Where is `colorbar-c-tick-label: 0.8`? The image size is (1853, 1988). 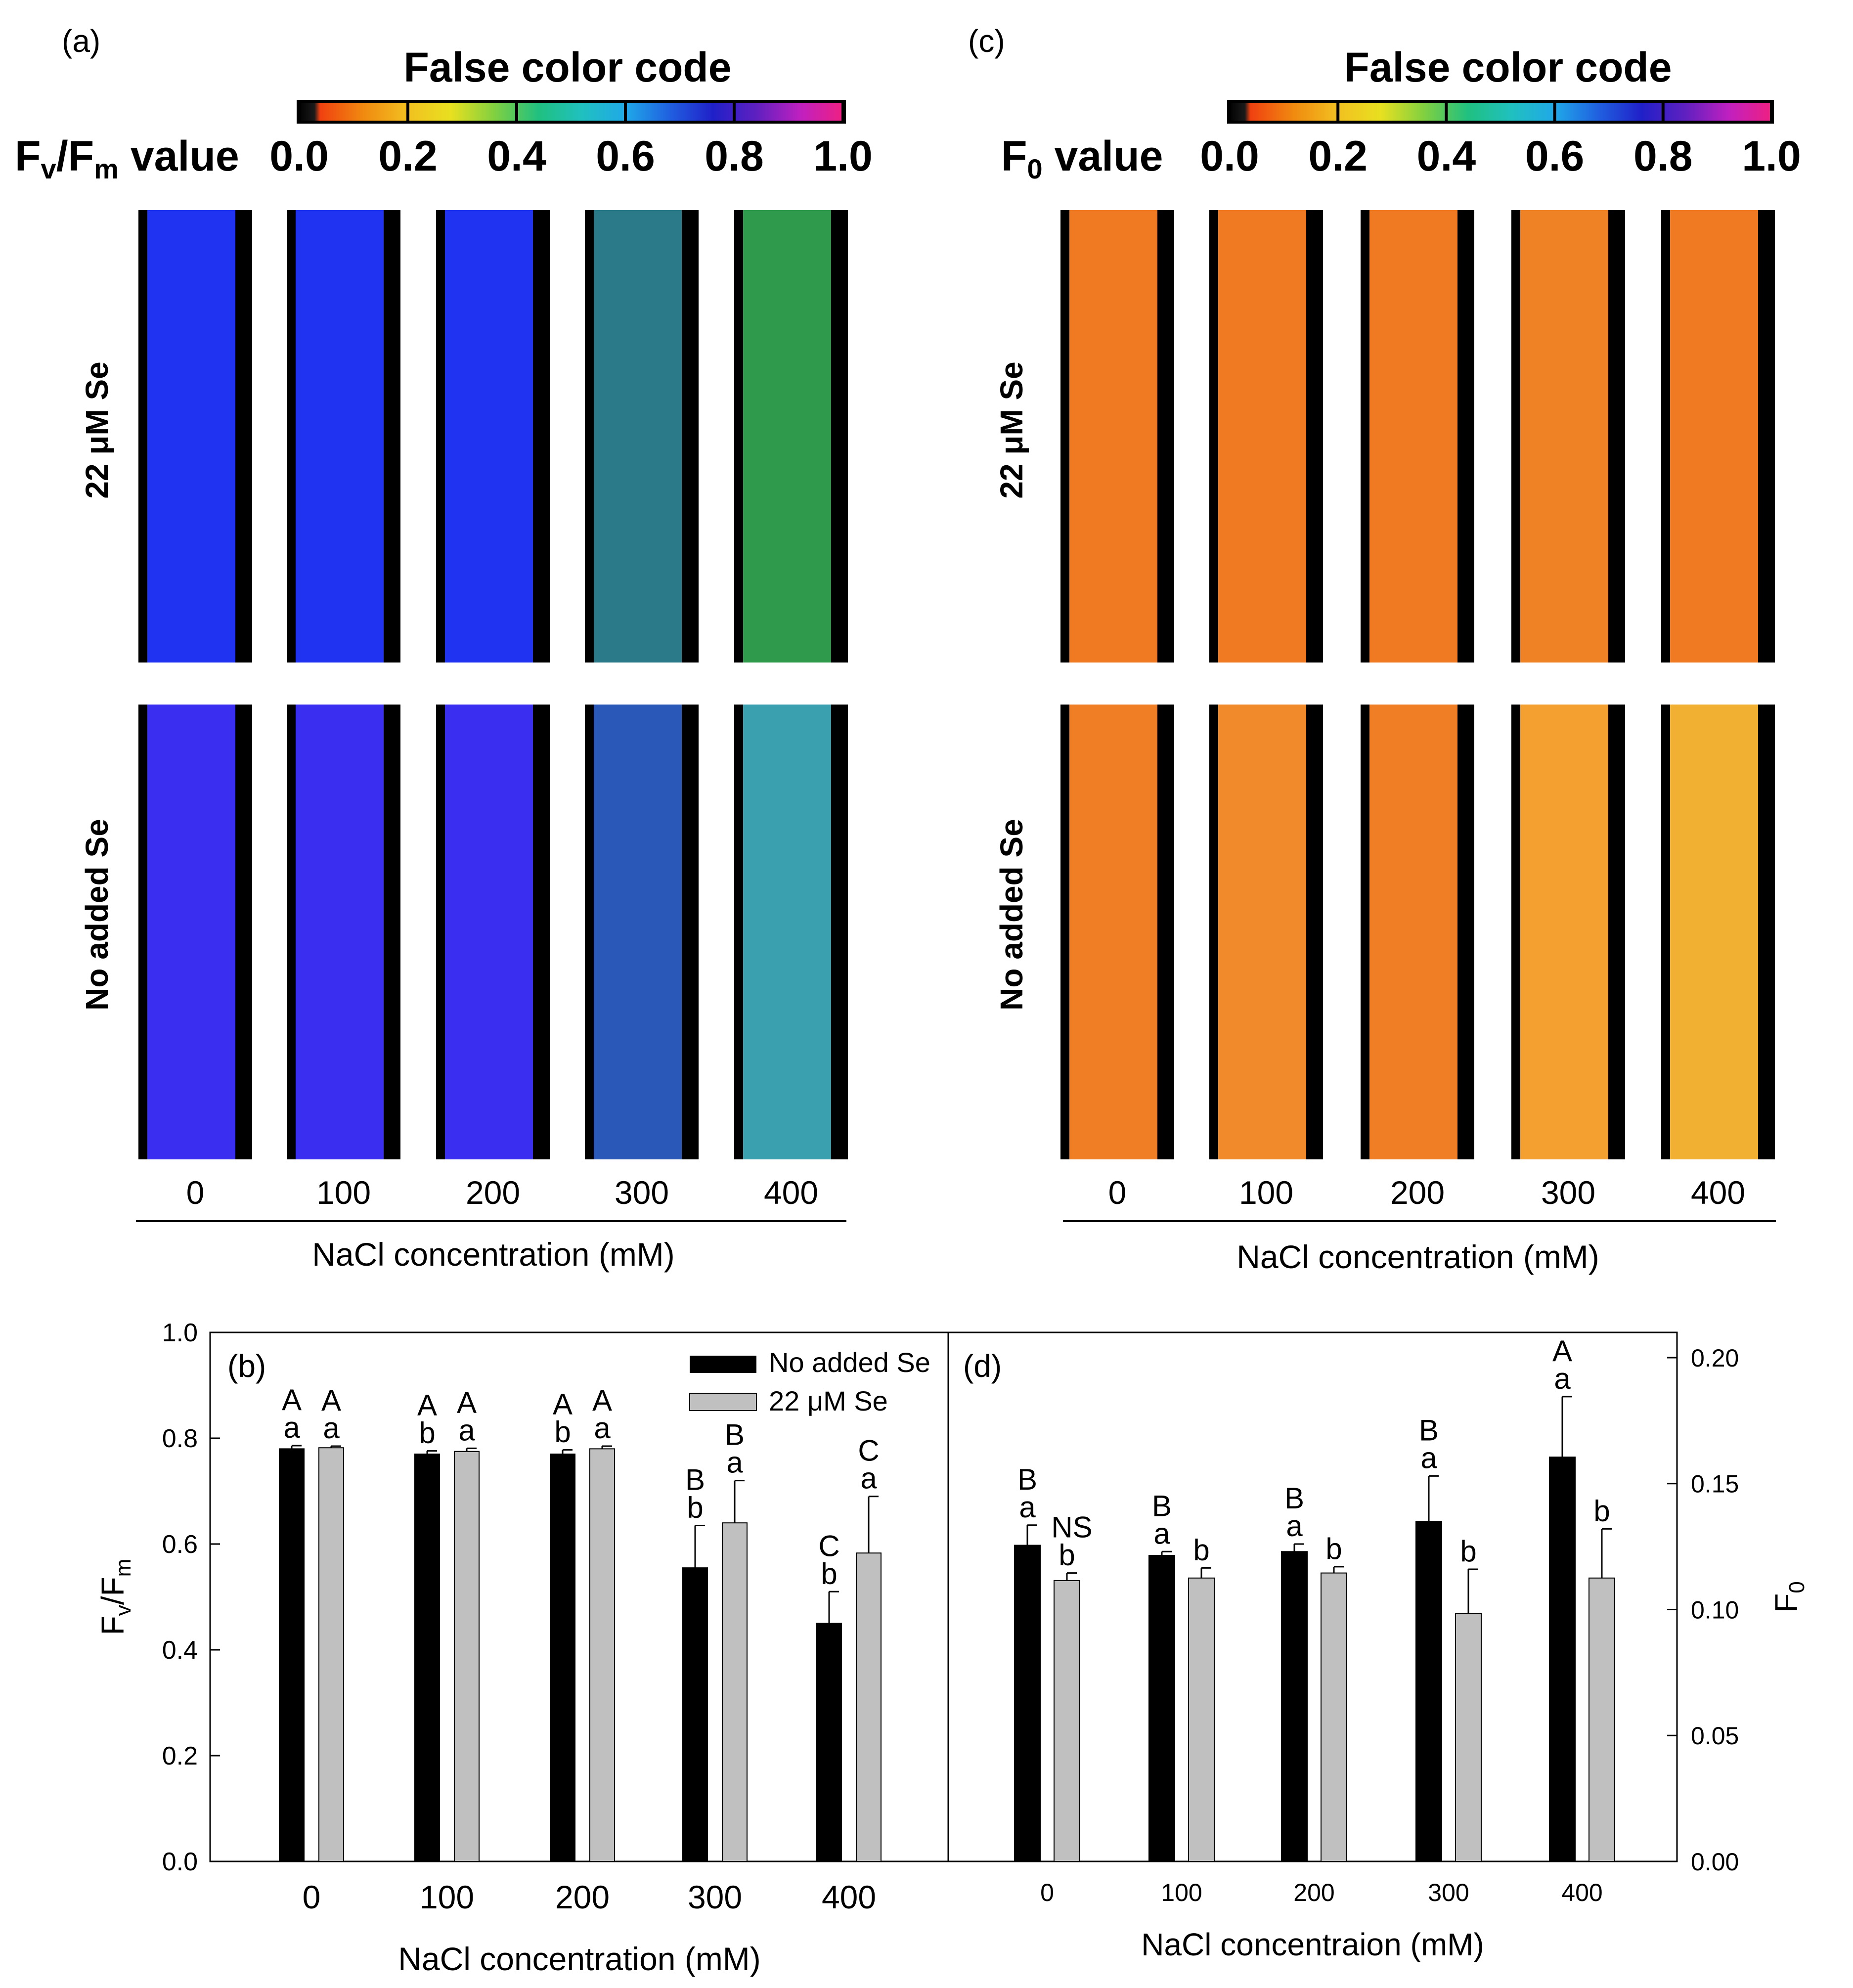 colorbar-c-tick-label: 0.8 is located at coordinates (1663, 157).